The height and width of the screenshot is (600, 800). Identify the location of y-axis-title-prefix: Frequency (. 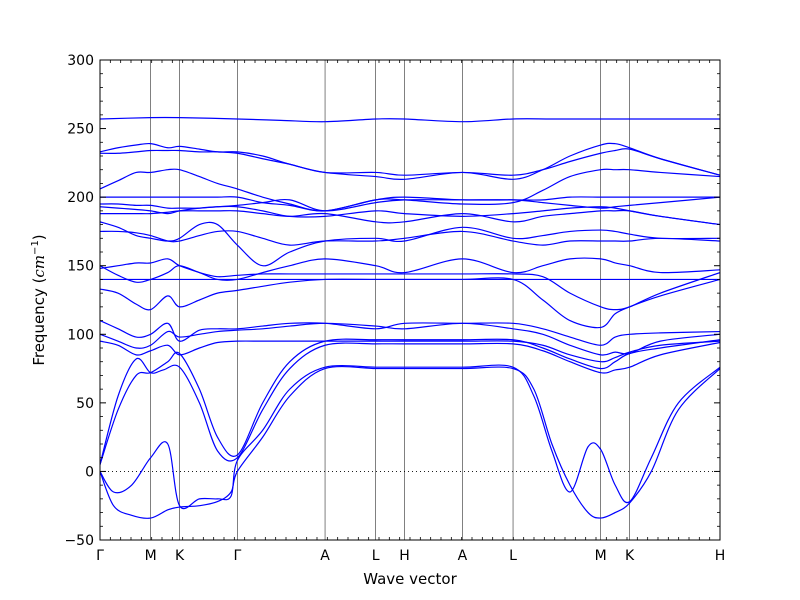
(39, 322).